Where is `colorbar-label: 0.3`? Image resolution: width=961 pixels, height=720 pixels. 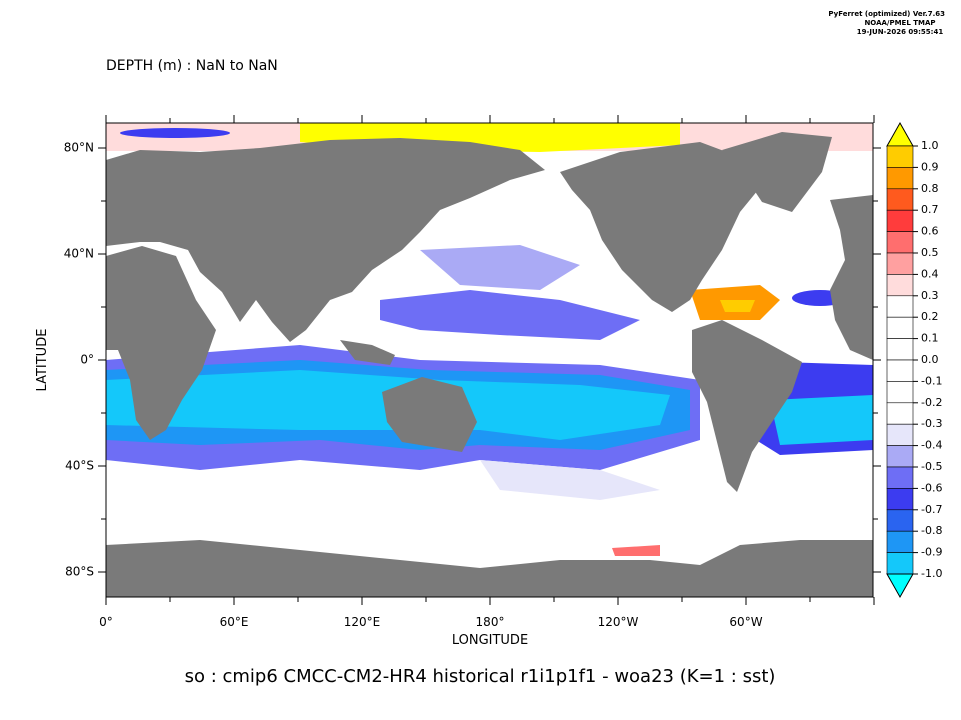 colorbar-label: 0.3 is located at coordinates (930, 295).